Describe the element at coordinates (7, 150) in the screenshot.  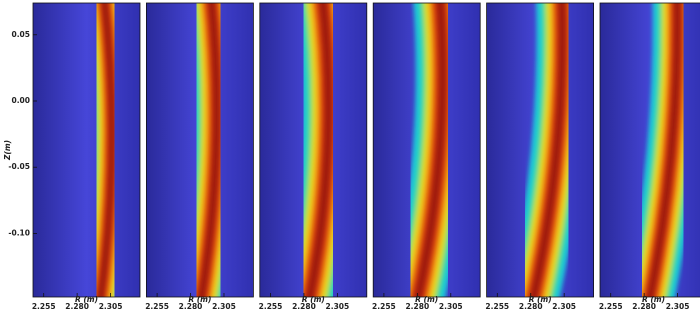
I see `y-axis-label: Z(m)` at that location.